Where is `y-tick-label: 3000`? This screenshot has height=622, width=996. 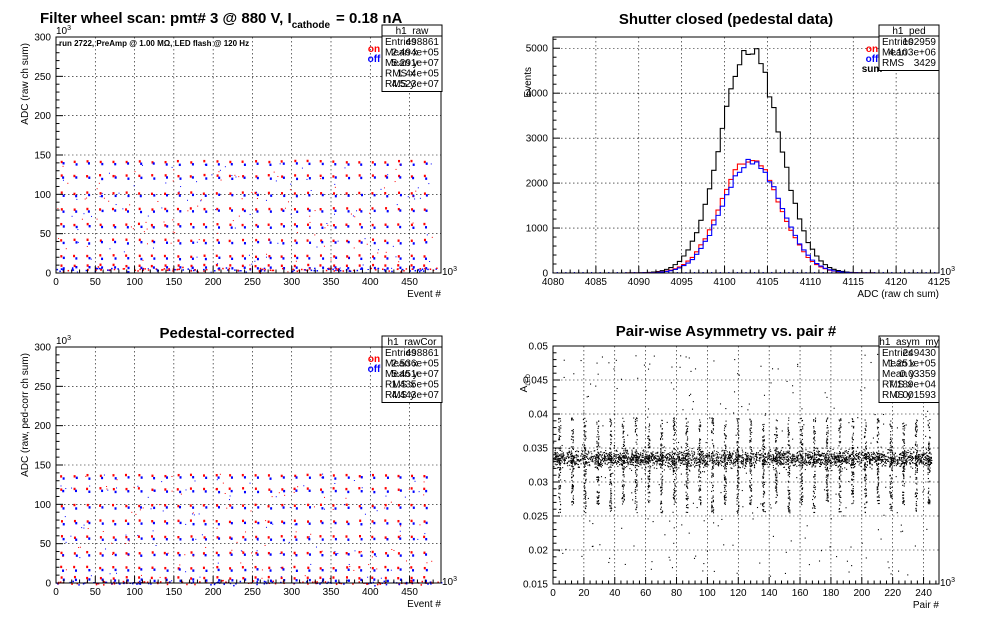 y-tick-label: 3000 is located at coordinates (537, 139).